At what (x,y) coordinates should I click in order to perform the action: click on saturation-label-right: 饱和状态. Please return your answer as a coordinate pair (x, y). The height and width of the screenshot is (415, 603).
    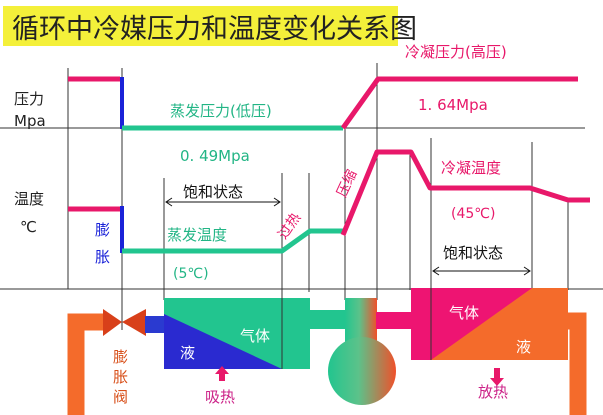
    Looking at the image, I should click on (473, 253).